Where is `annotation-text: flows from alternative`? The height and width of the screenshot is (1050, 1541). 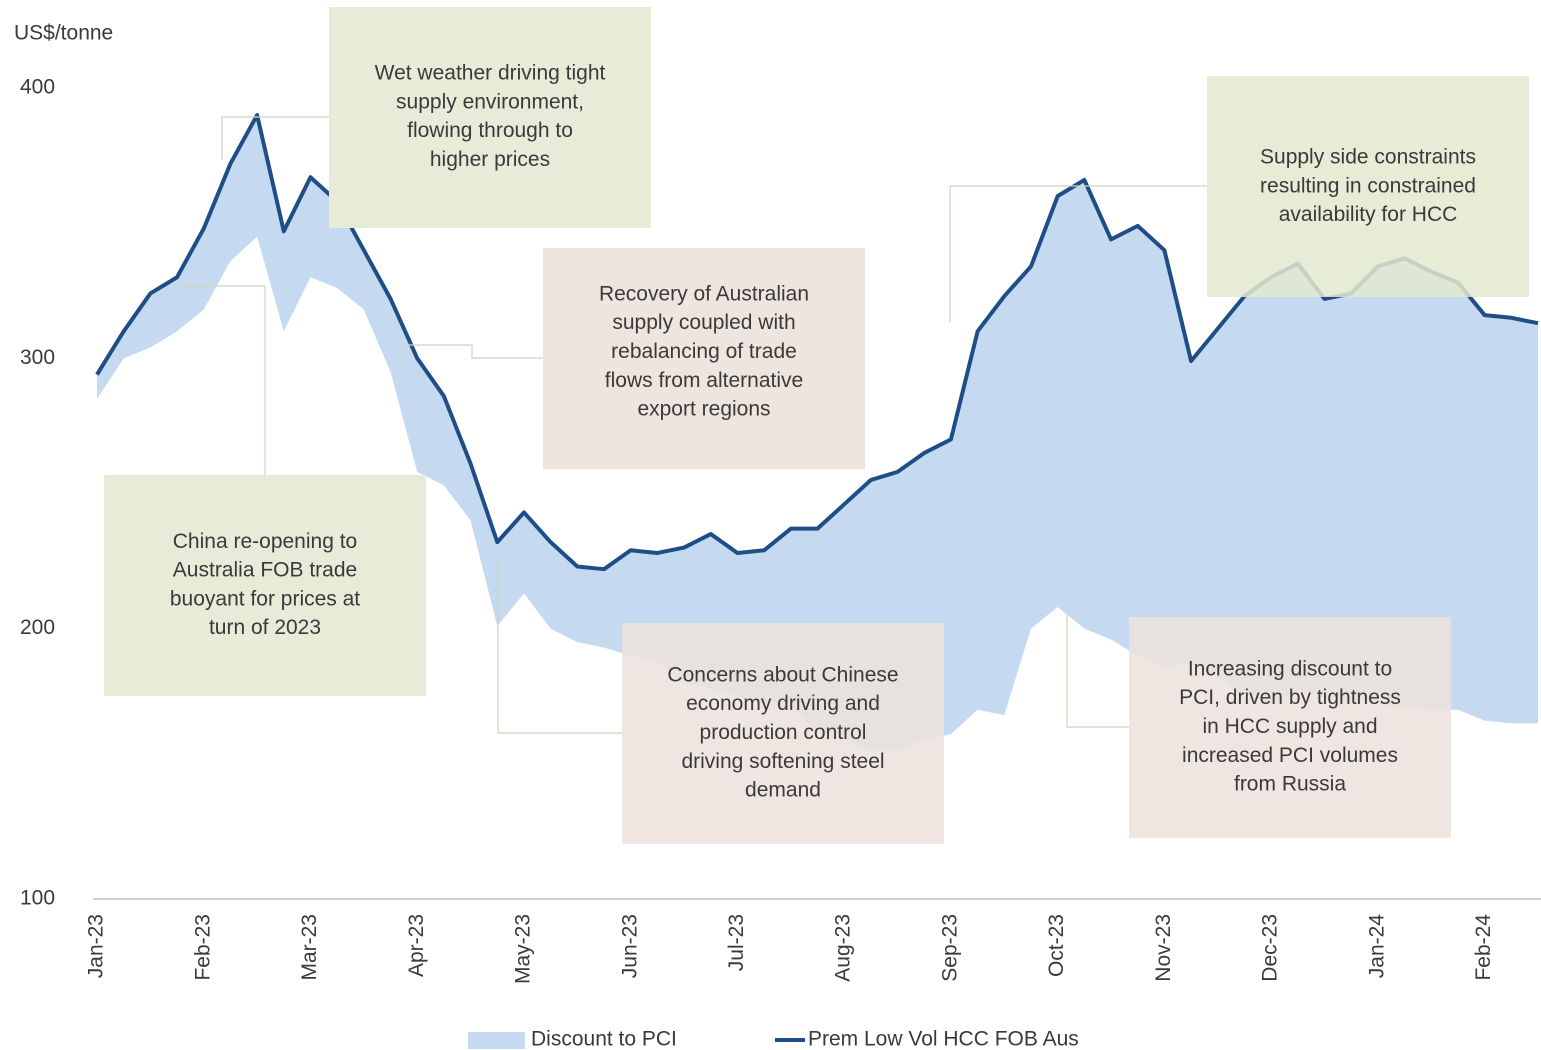 annotation-text: flows from alternative is located at coordinates (704, 380).